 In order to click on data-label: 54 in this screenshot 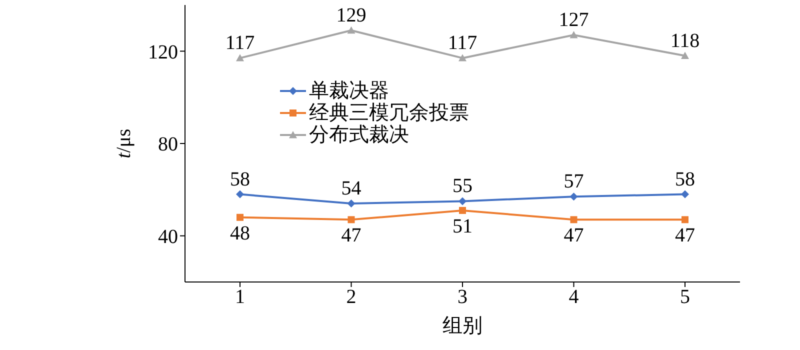, I will do `click(351, 189)`.